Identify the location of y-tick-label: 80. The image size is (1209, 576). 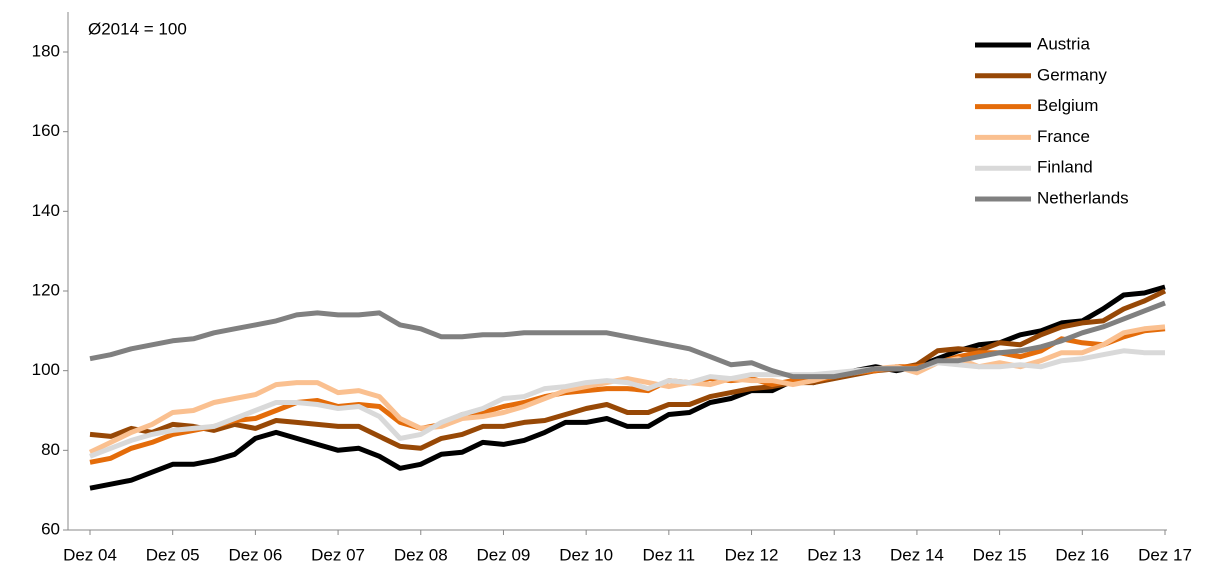
(50, 449).